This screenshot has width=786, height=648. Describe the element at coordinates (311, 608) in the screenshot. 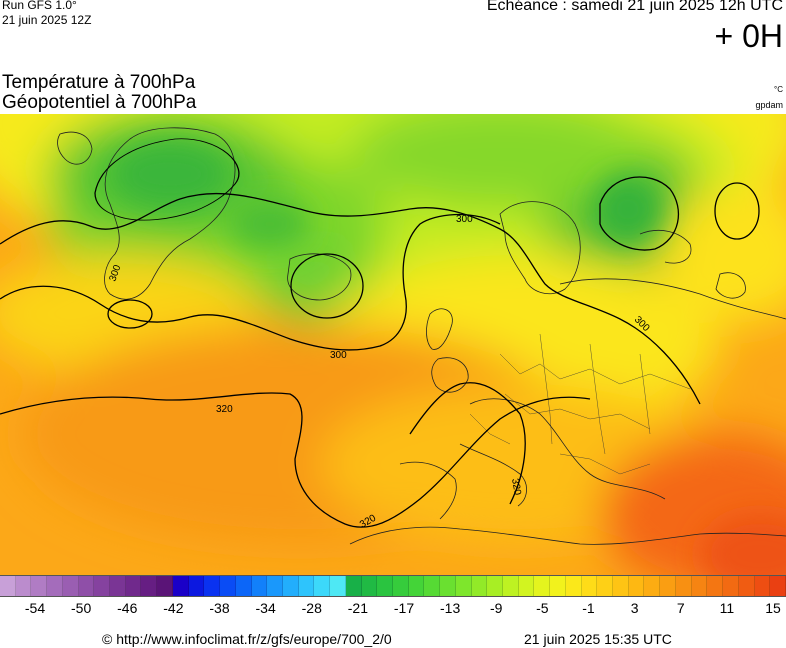

I see `colorbar-label: -28` at that location.